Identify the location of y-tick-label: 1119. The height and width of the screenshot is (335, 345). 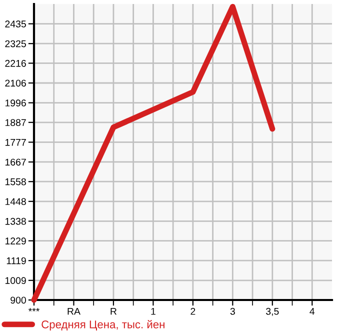
(16, 260).